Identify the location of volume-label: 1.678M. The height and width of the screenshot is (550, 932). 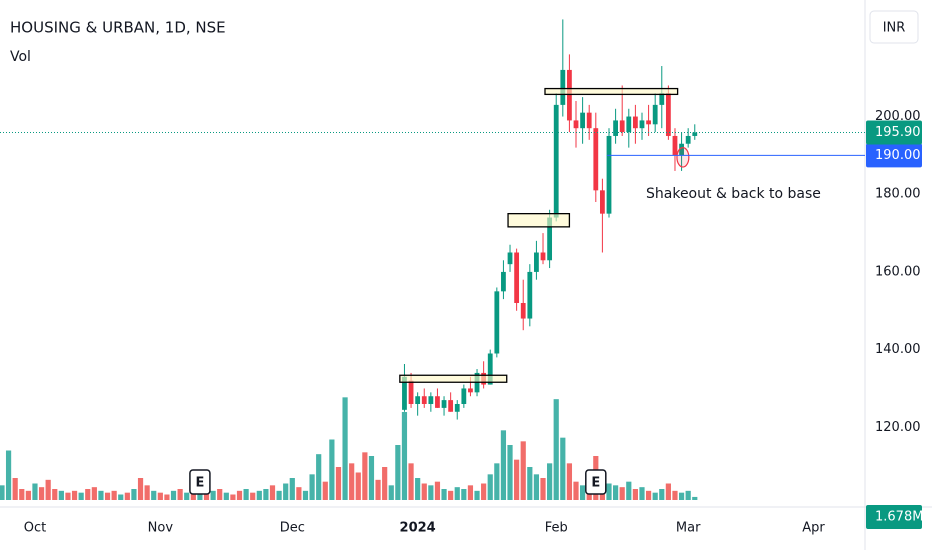
(899, 517).